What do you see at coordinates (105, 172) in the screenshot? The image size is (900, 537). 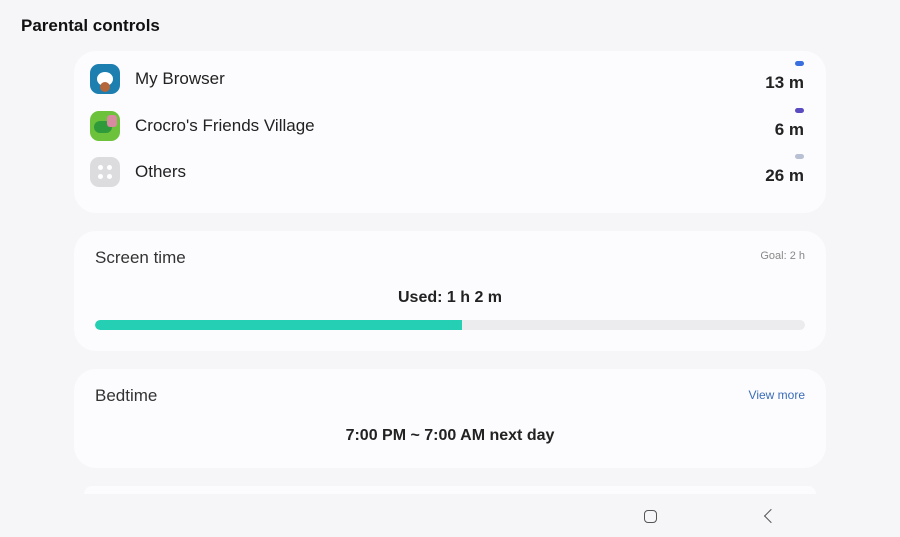 I see `others-grid-icon` at bounding box center [105, 172].